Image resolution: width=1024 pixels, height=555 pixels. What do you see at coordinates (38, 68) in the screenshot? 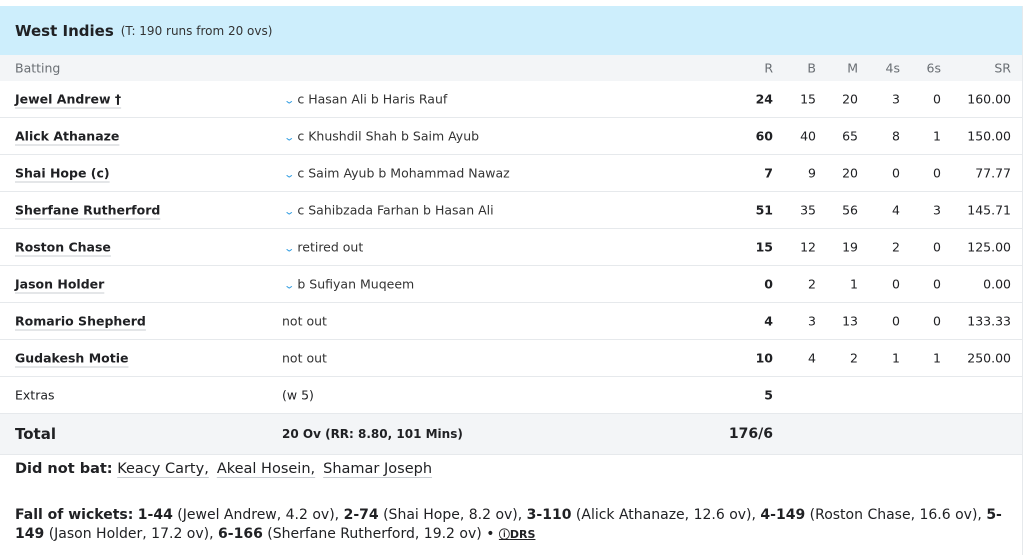
I see `col-batting: Batting` at bounding box center [38, 68].